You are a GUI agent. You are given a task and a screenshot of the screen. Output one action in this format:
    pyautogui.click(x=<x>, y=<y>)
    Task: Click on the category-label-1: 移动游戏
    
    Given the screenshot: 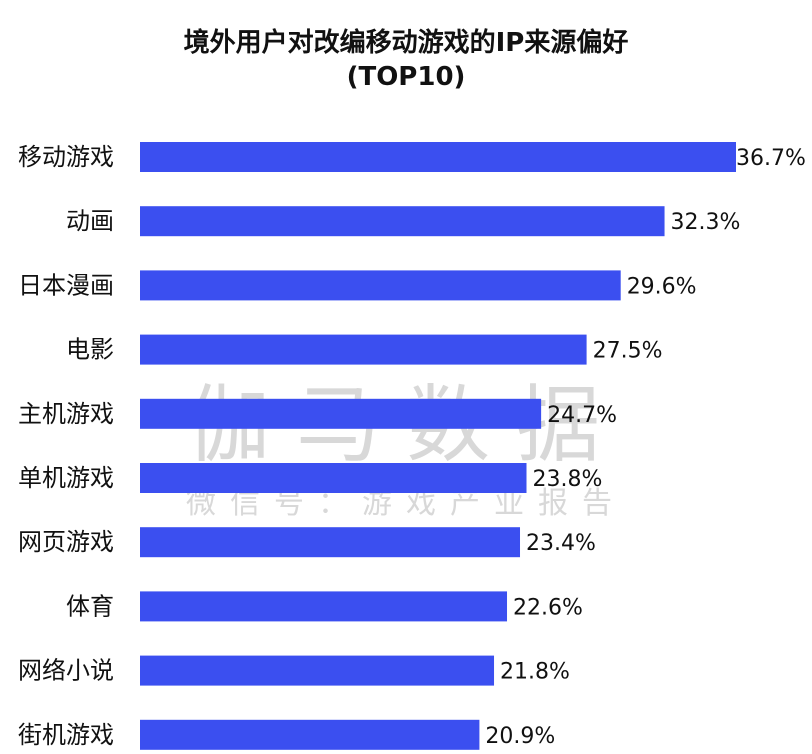 What is the action you would take?
    pyautogui.click(x=66, y=157)
    